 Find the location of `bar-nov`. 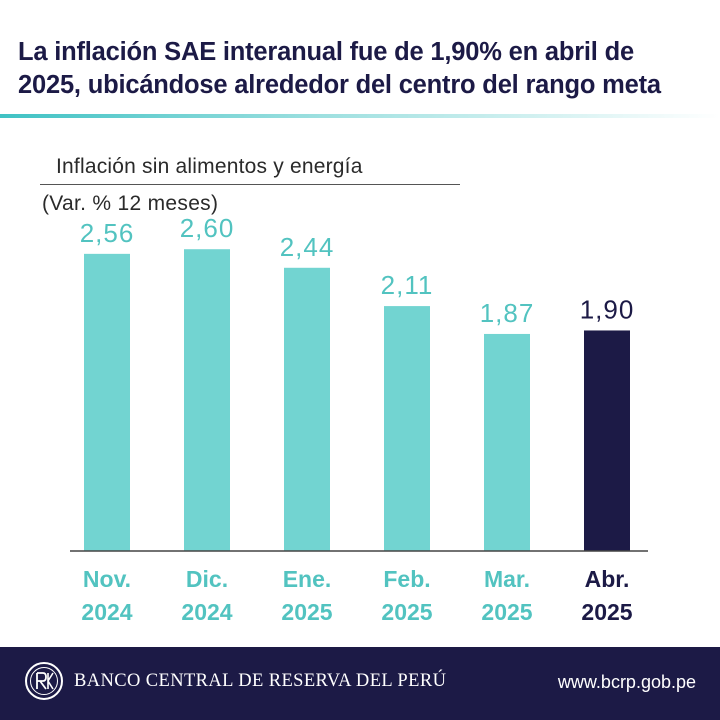

bar-nov is located at coordinates (107, 402).